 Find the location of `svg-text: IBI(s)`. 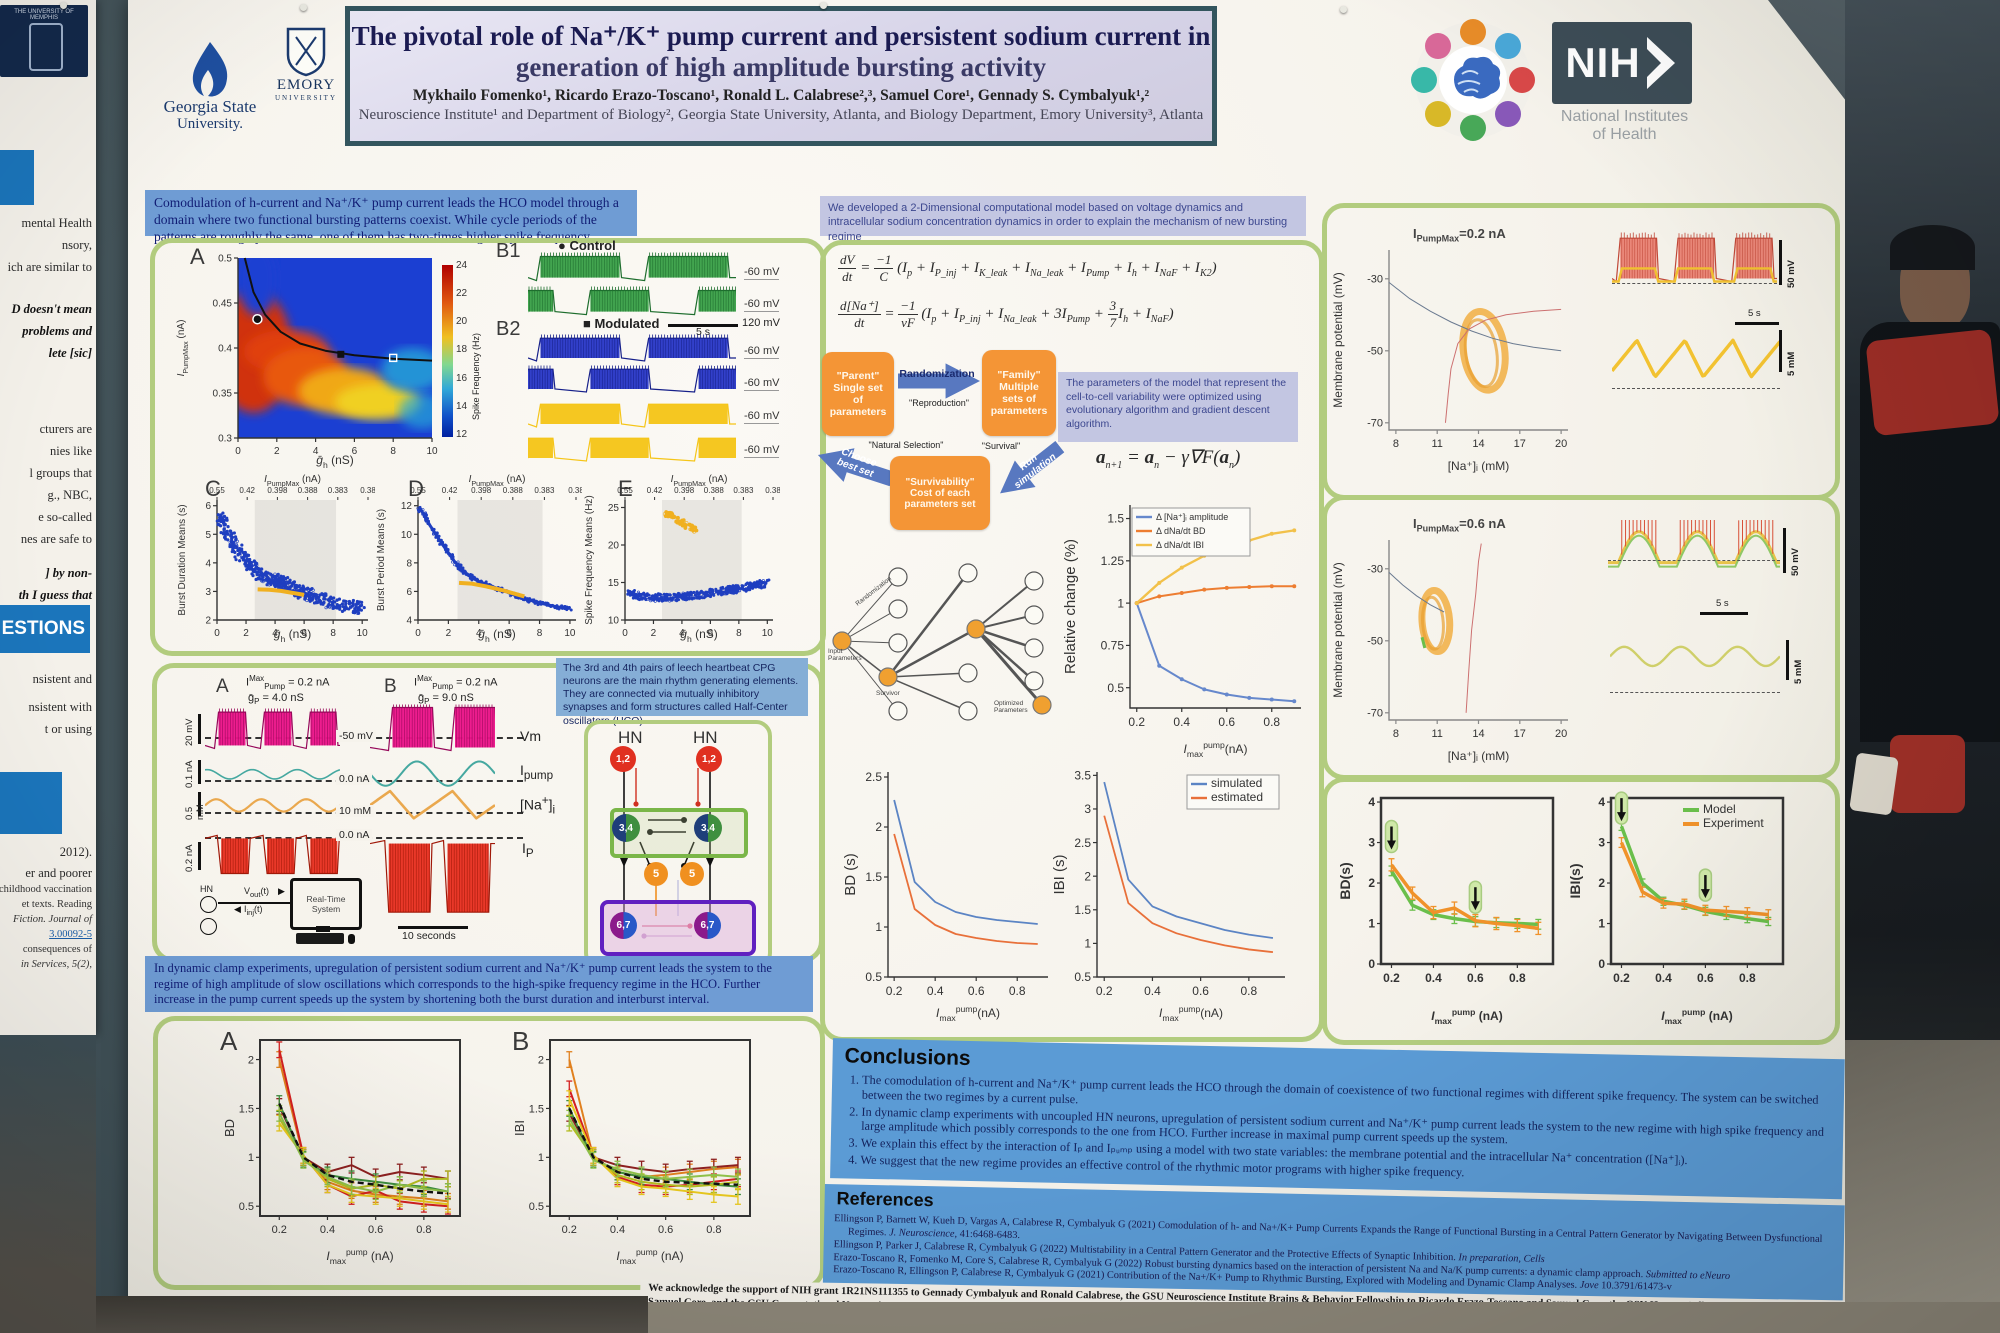

svg-text: IBI(s) is located at coordinates (1575, 881).